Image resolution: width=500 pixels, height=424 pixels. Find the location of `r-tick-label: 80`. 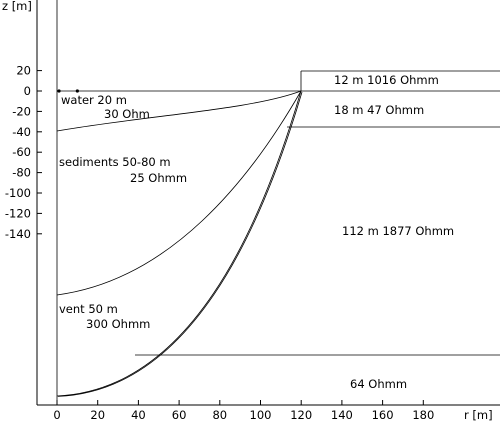

r-tick-label: 80 is located at coordinates (219, 415).